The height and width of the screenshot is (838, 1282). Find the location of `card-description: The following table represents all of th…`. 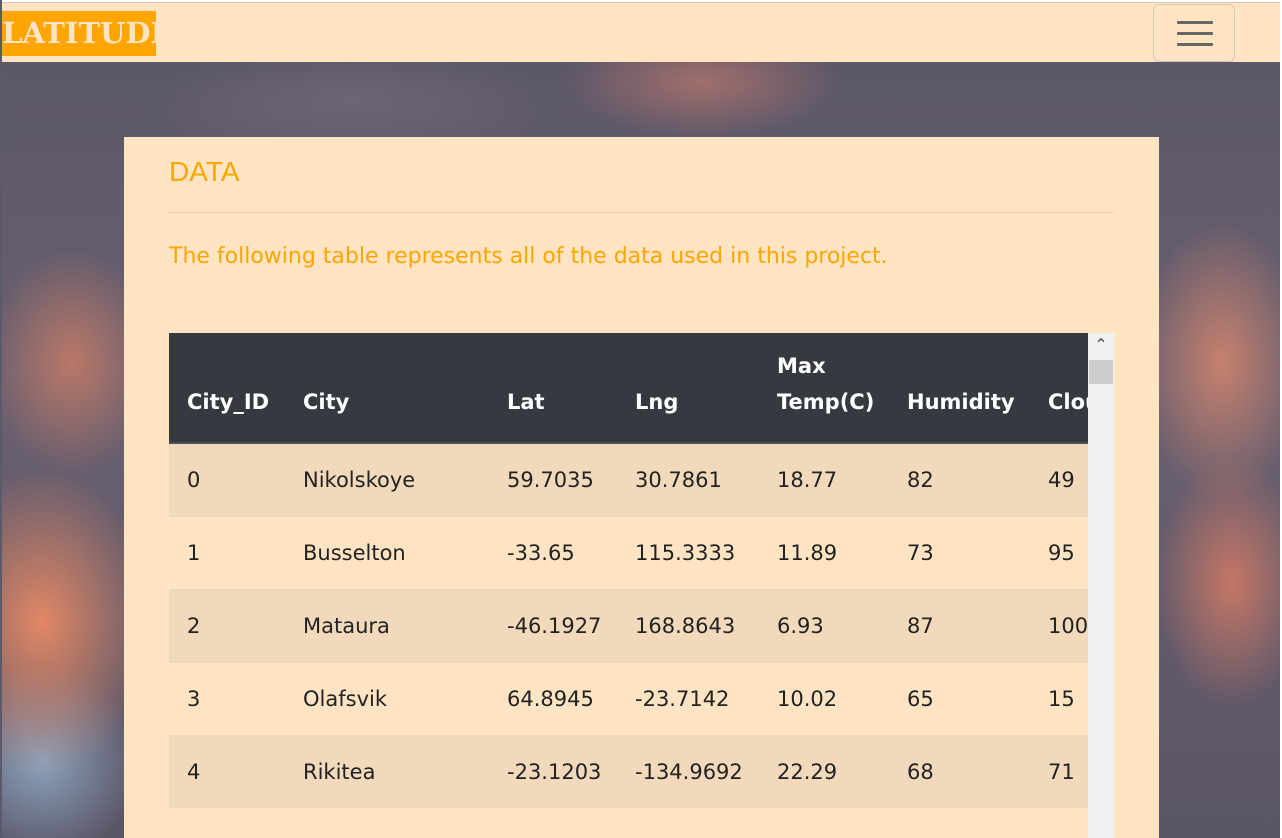

card-description: The following table represents all of th… is located at coordinates (528, 256).